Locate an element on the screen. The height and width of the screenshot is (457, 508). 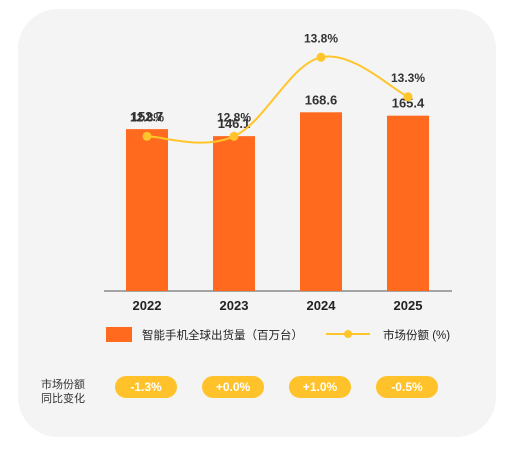
yoy-badge-2025: -0.5% is located at coordinates (407, 387).